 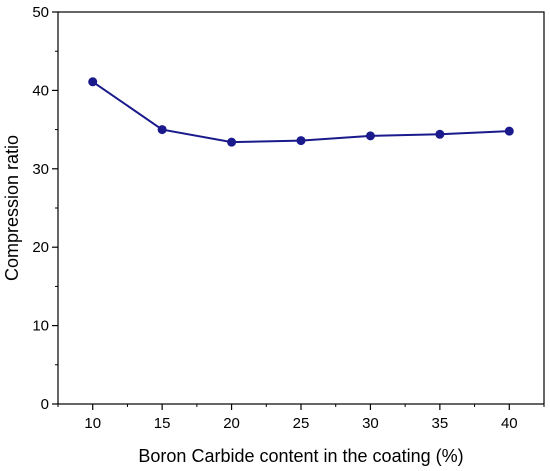 I want to click on y-tick-label: 40, so click(x=40, y=90).